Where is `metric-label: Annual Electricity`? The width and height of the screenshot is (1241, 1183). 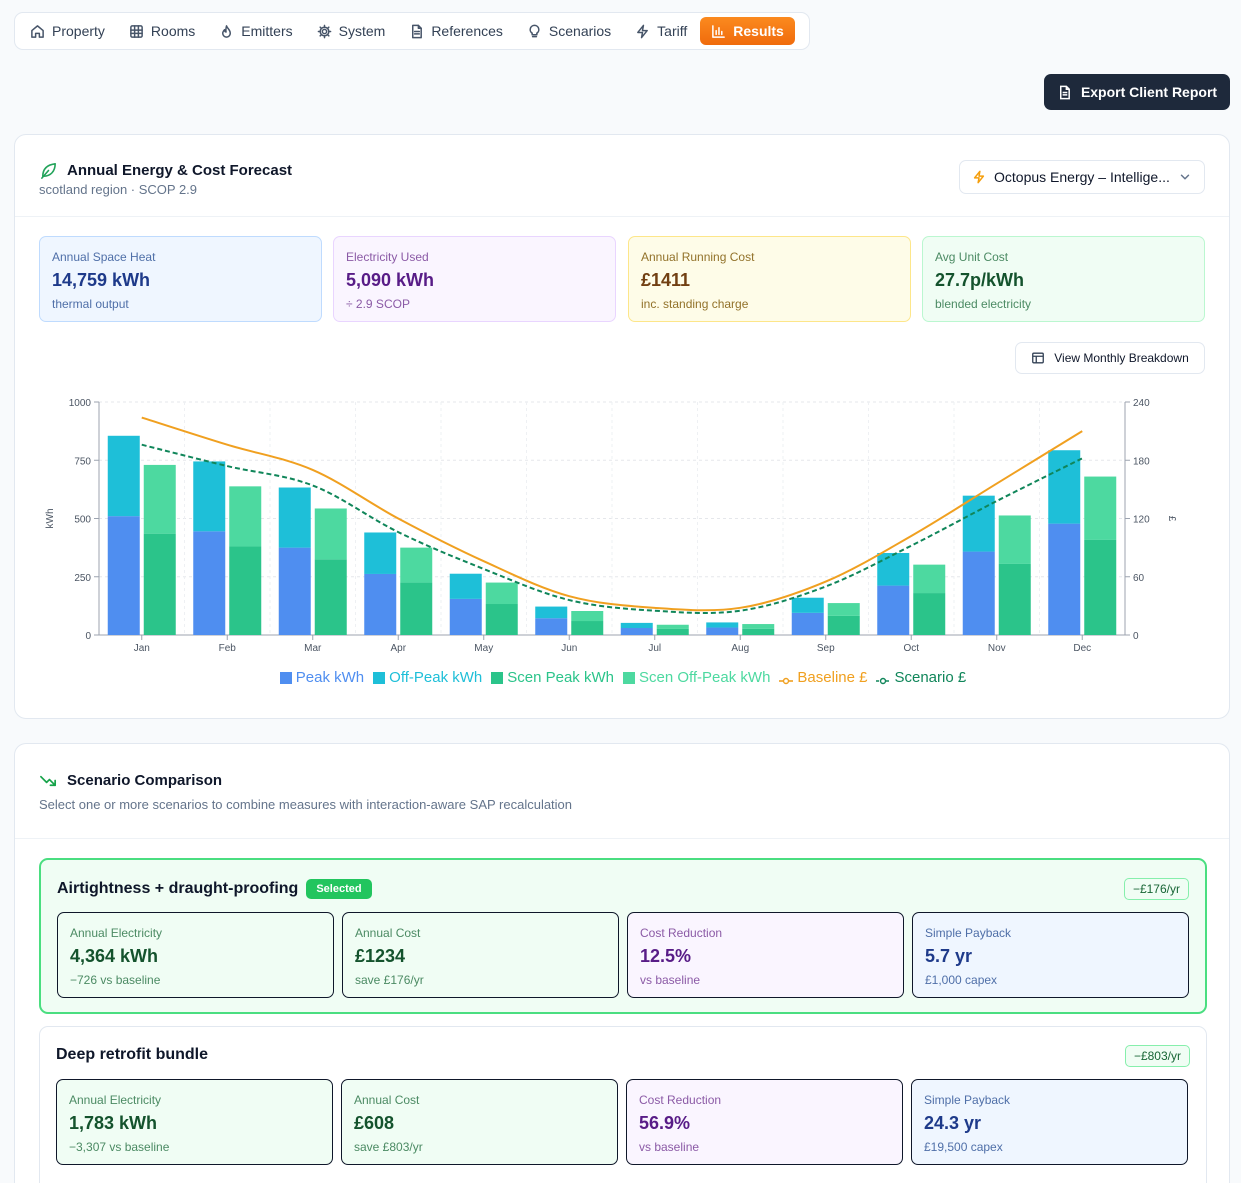 metric-label: Annual Electricity is located at coordinates (115, 1100).